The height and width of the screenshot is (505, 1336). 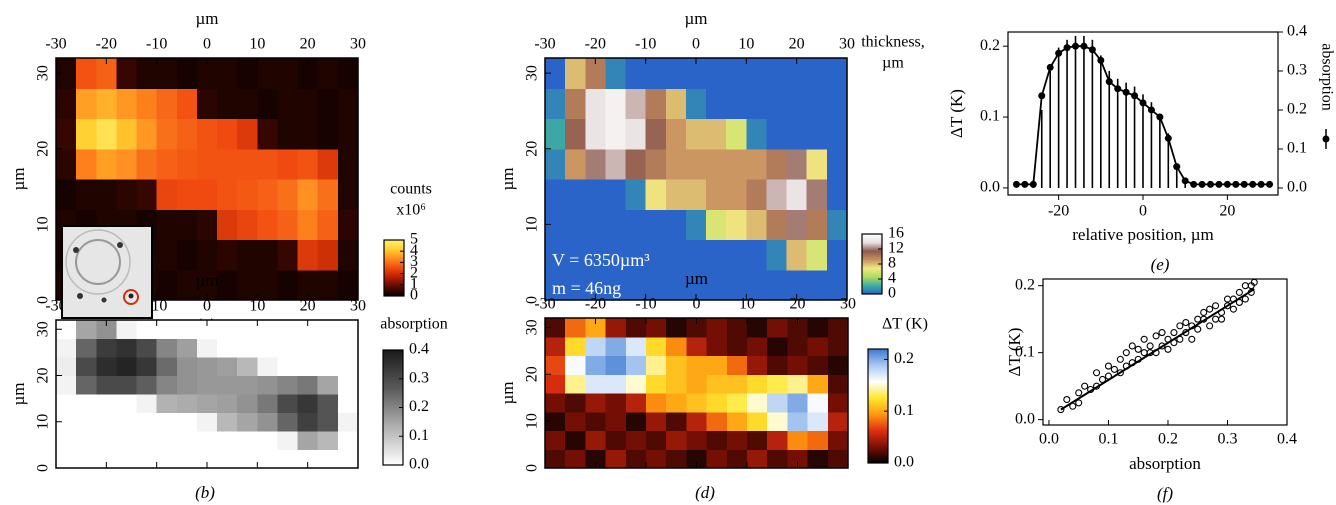 I want to click on x-tick-label: -20, so click(x=595, y=44).